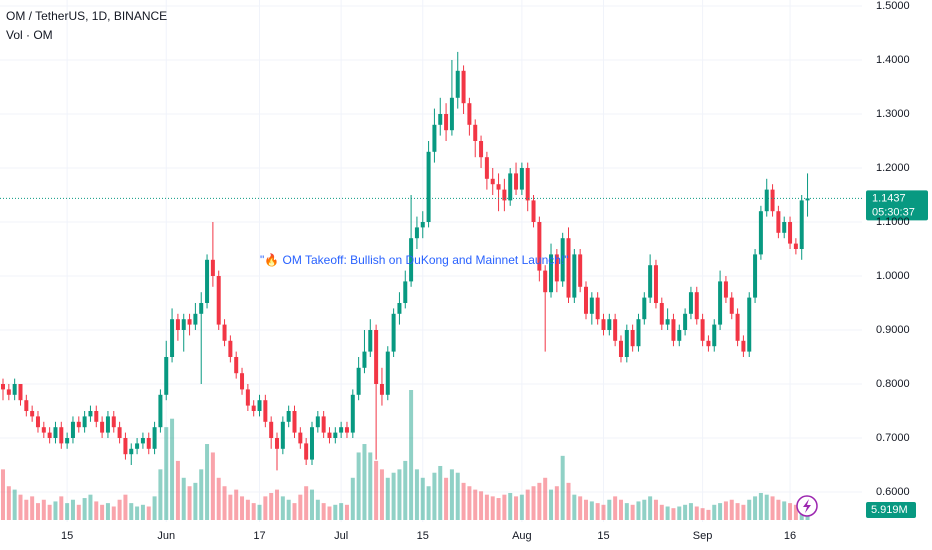  What do you see at coordinates (893, 438) in the screenshot?
I see `y-tick-label: 0.7000` at bounding box center [893, 438].